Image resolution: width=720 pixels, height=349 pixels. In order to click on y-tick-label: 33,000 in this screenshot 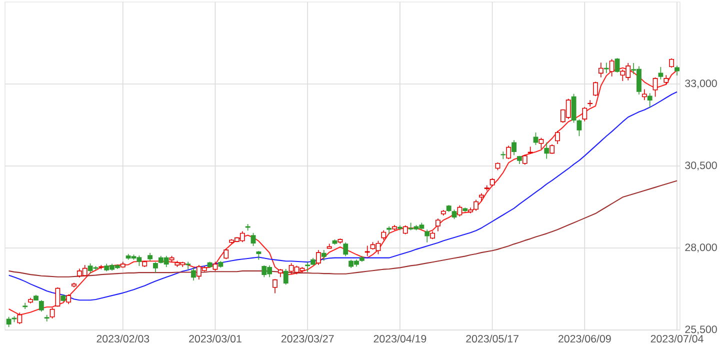, I will do `click(701, 84)`.